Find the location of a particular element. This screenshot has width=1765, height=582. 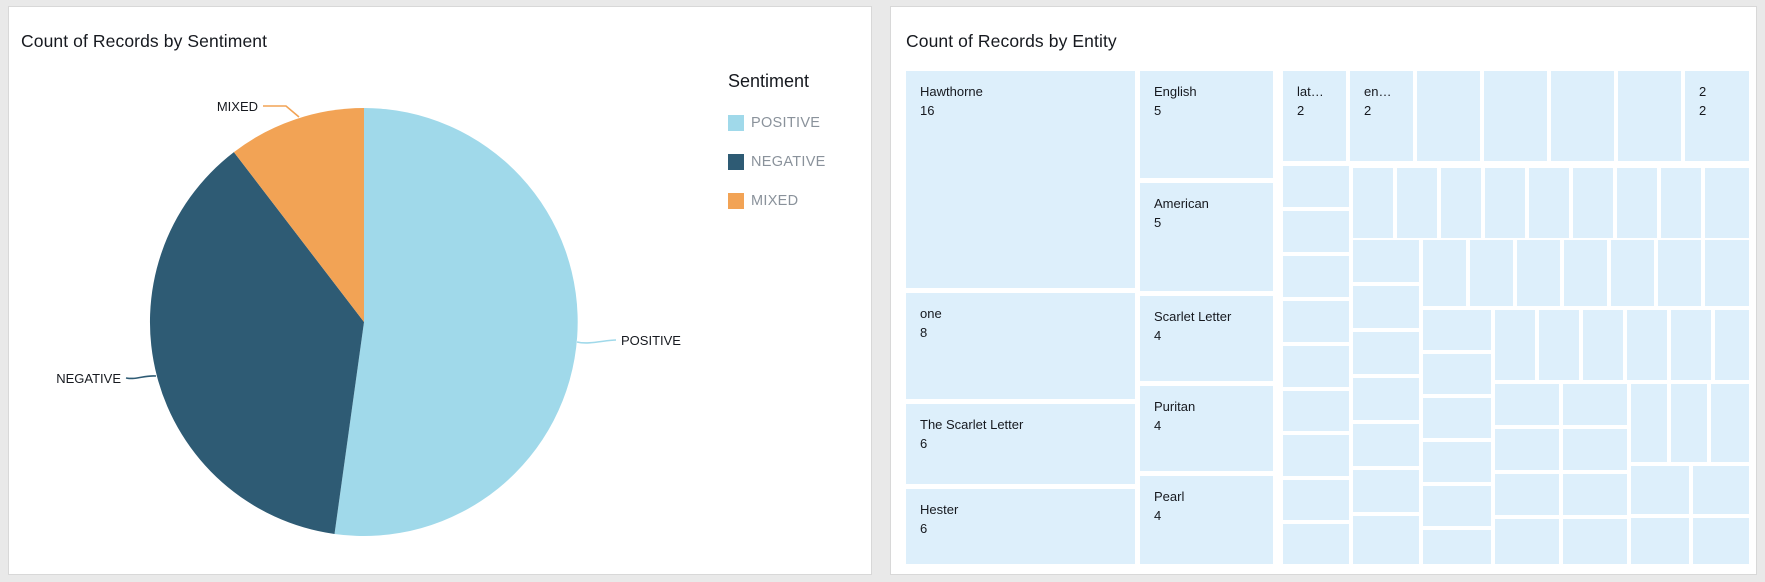

pie-callout-line-negative is located at coordinates (141, 377).